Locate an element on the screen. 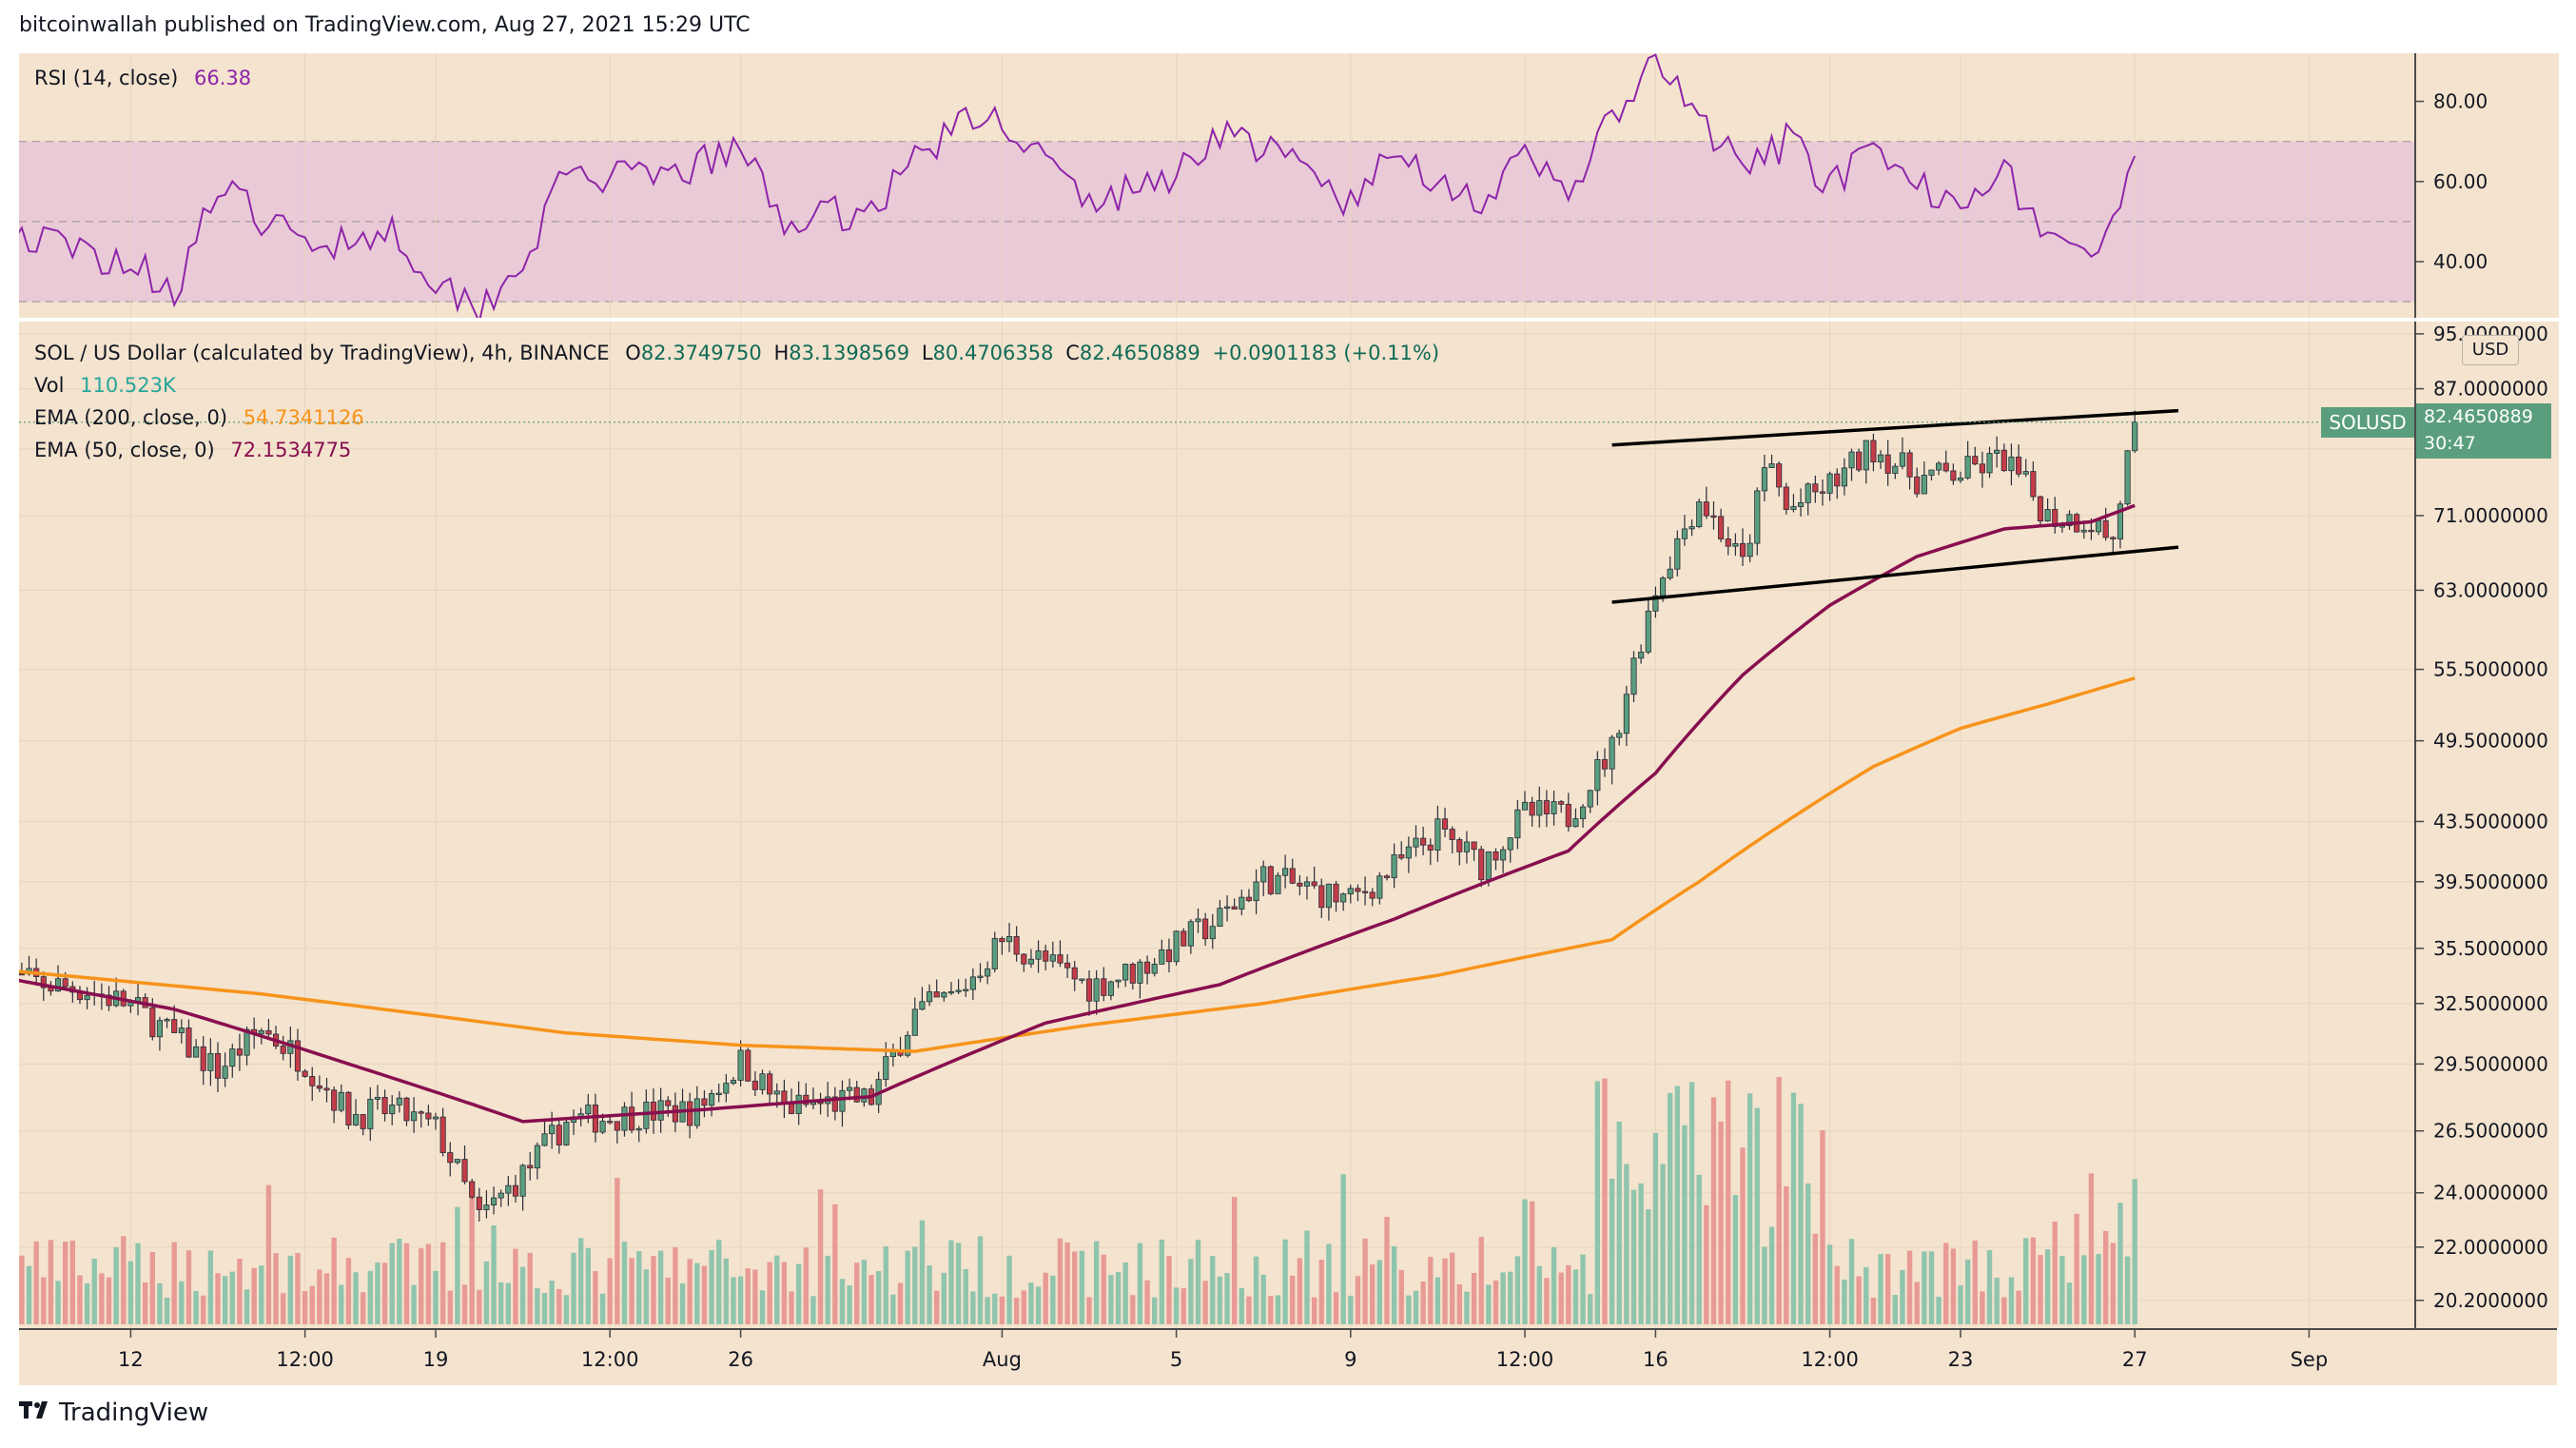  symbol-badge: SOLUSD is located at coordinates (2367, 423).